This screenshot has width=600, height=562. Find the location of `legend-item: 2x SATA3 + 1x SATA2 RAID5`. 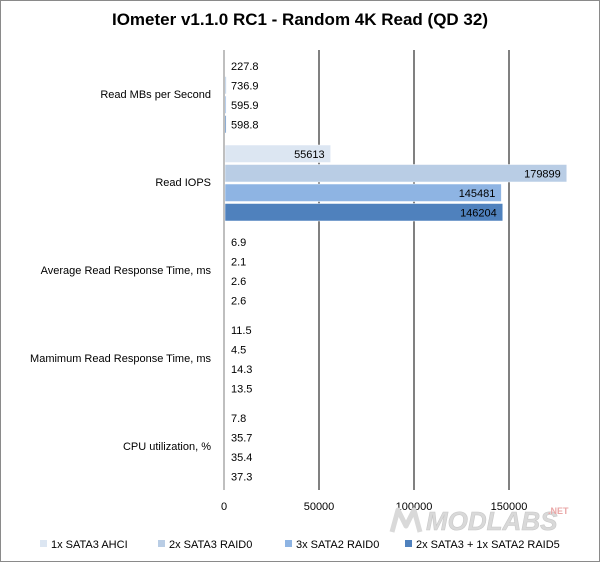

legend-item: 2x SATA3 + 1x SATA2 RAID5 is located at coordinates (482, 545).